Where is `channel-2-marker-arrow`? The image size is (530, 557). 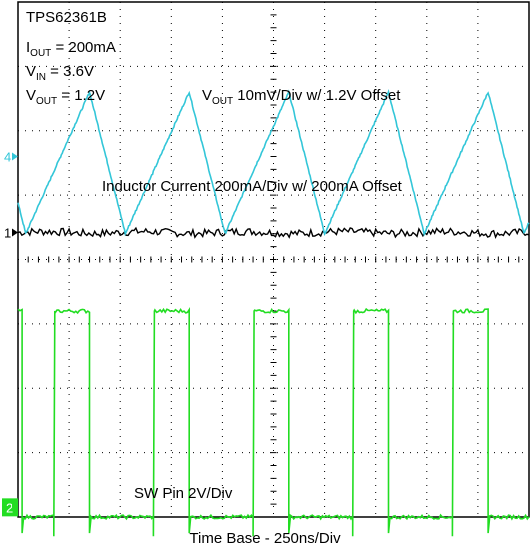
channel-2-marker-arrow is located at coordinates (15, 507).